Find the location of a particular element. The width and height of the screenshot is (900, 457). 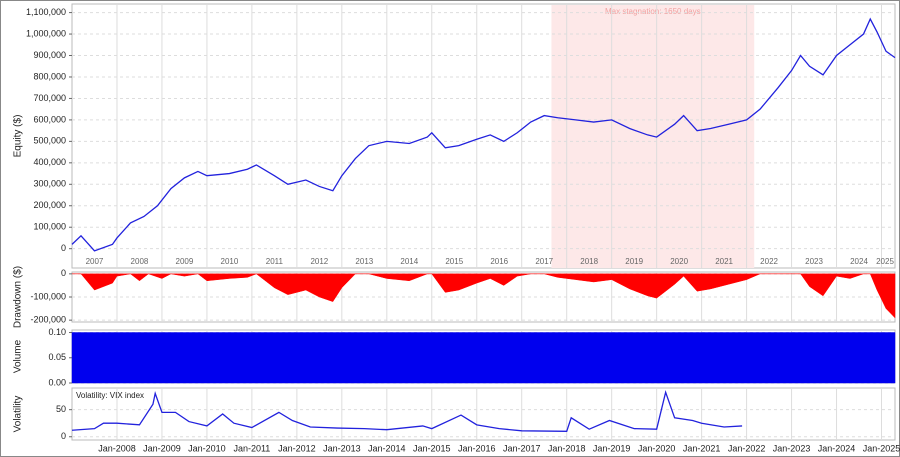

x-tick-label: Jan-2025 is located at coordinates (881, 448).